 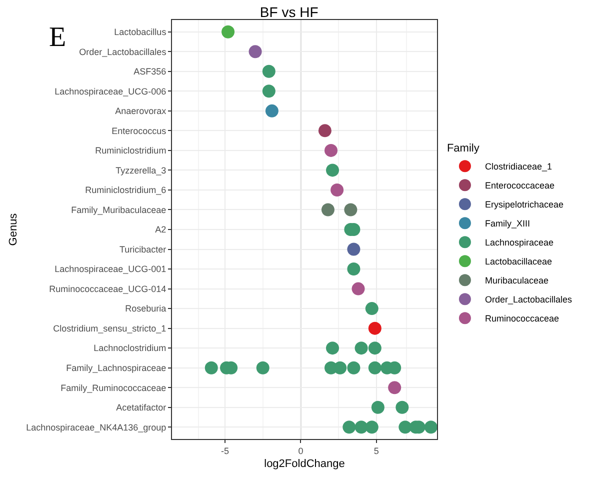 What do you see at coordinates (96, 427) in the screenshot?
I see `y-tick-label: Lachnospiraceae_NK4A136_group` at bounding box center [96, 427].